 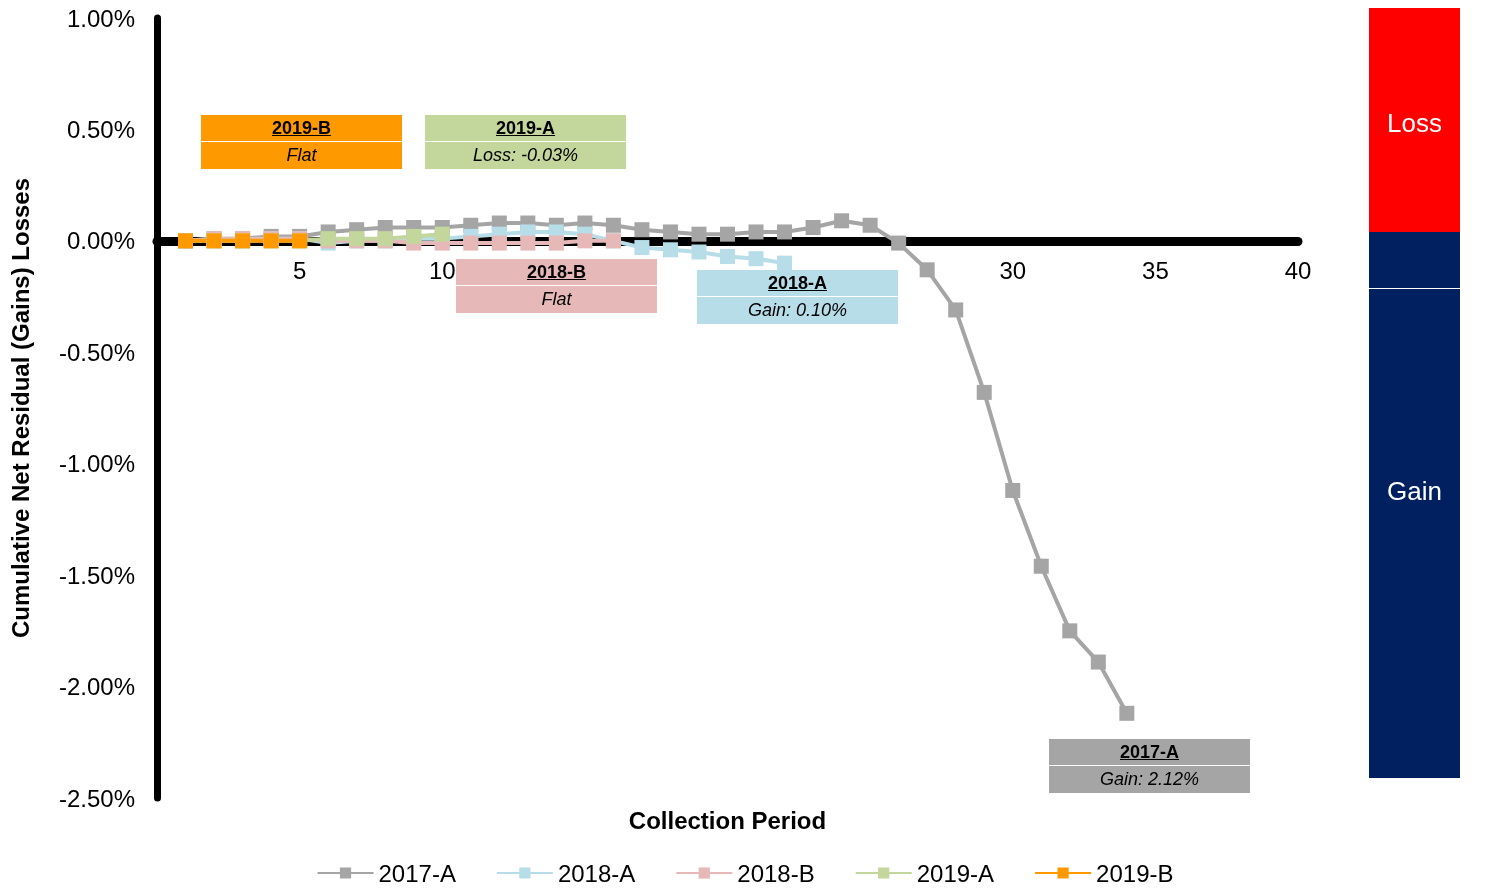 I want to click on x-tick-label: 30, so click(x=1013, y=271).